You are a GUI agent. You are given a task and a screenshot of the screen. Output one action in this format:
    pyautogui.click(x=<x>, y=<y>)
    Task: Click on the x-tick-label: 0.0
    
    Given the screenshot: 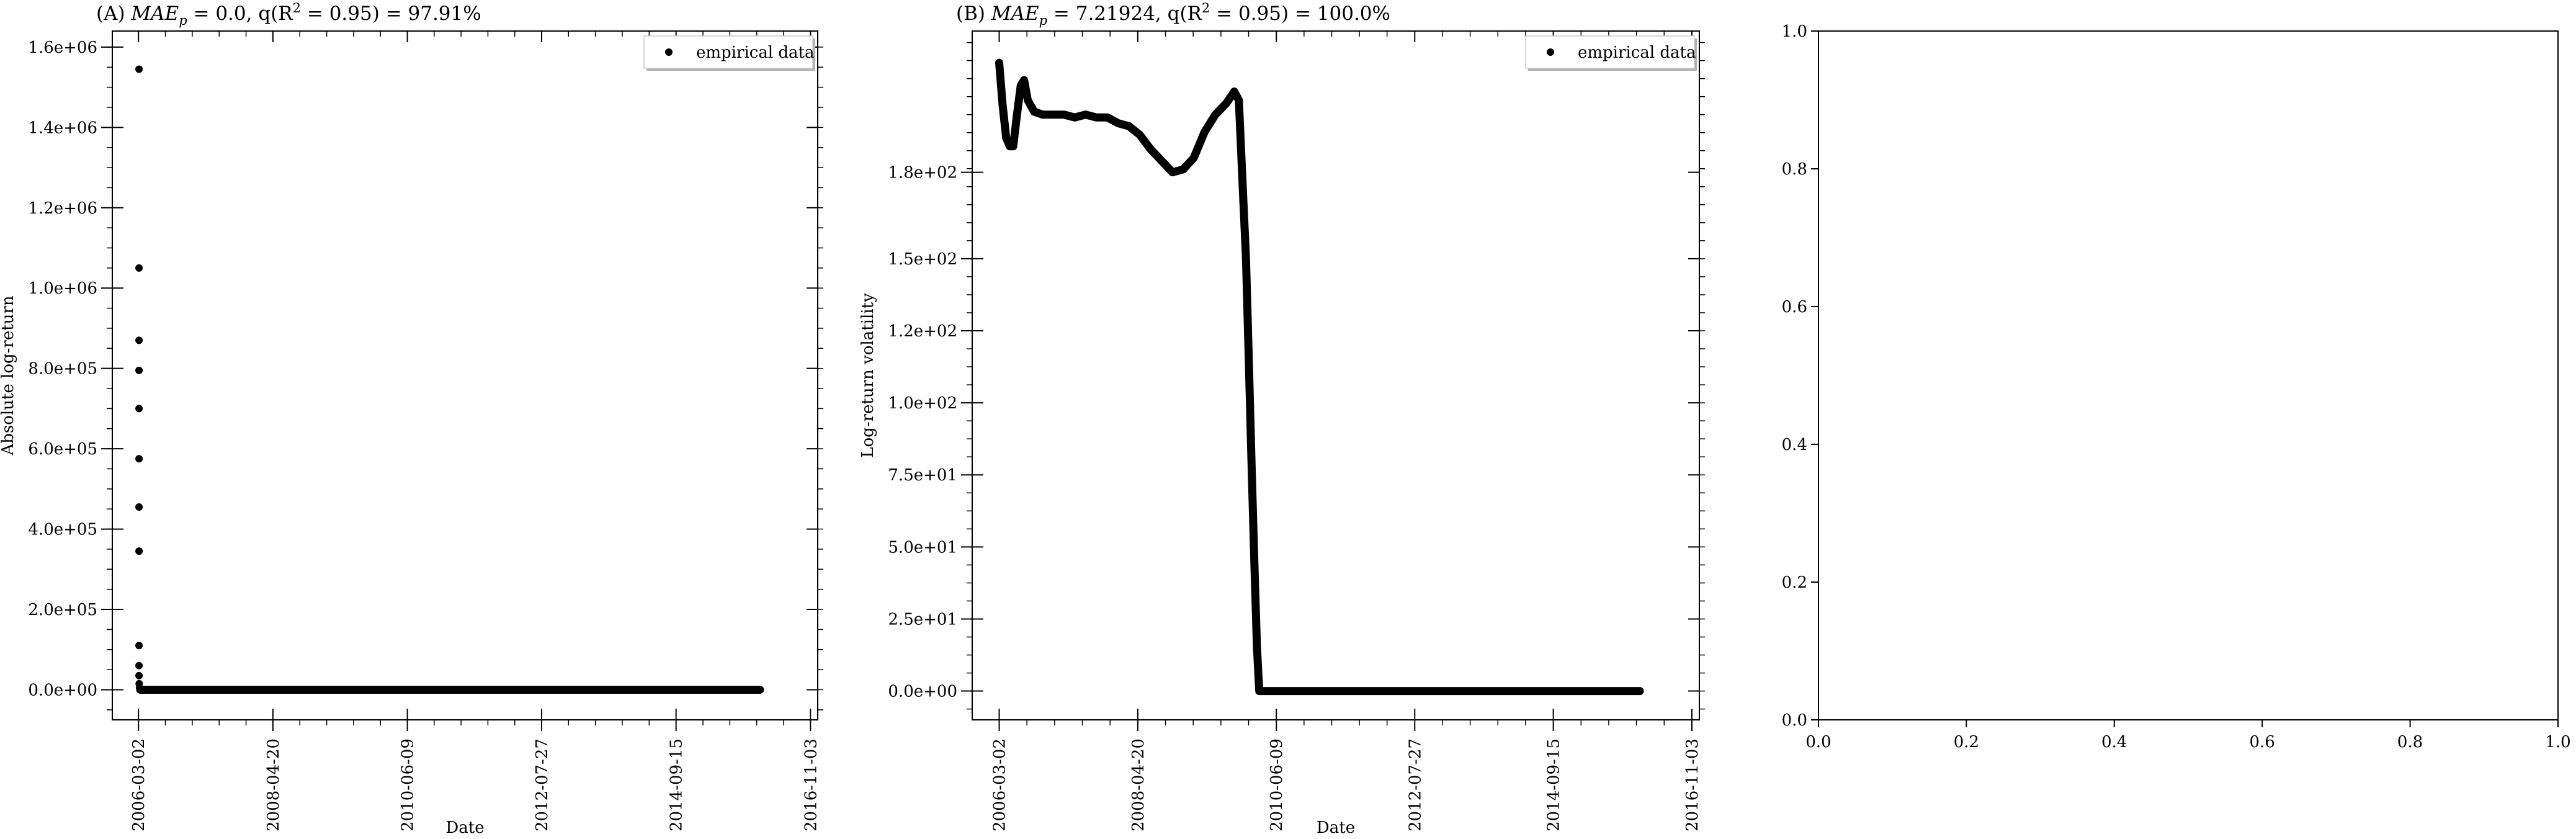 What is the action you would take?
    pyautogui.click(x=1818, y=743)
    